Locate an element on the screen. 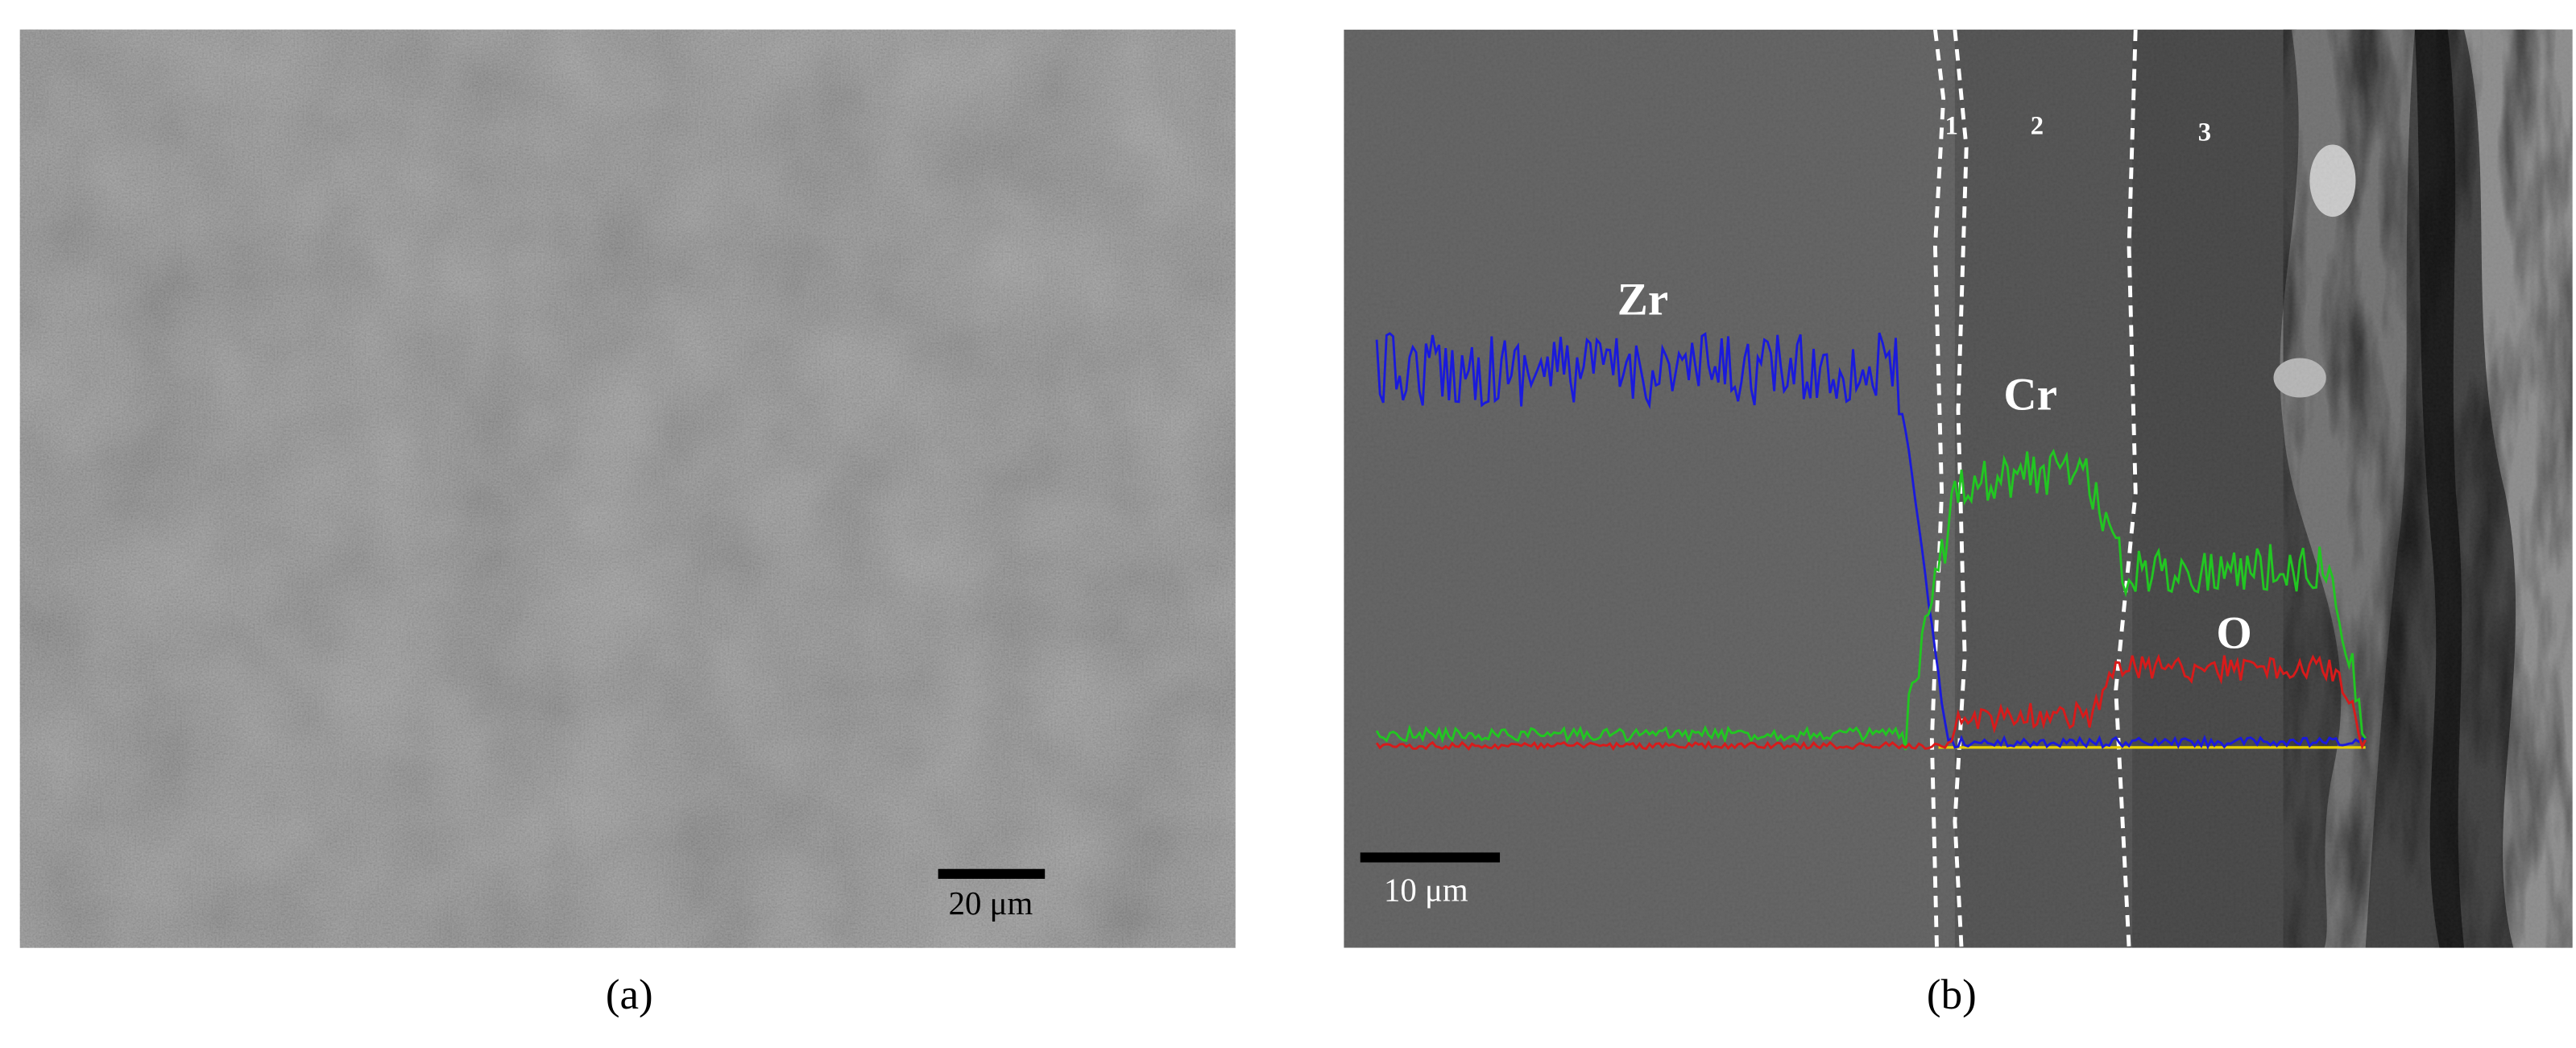  panel-label: (b) is located at coordinates (1952, 994).